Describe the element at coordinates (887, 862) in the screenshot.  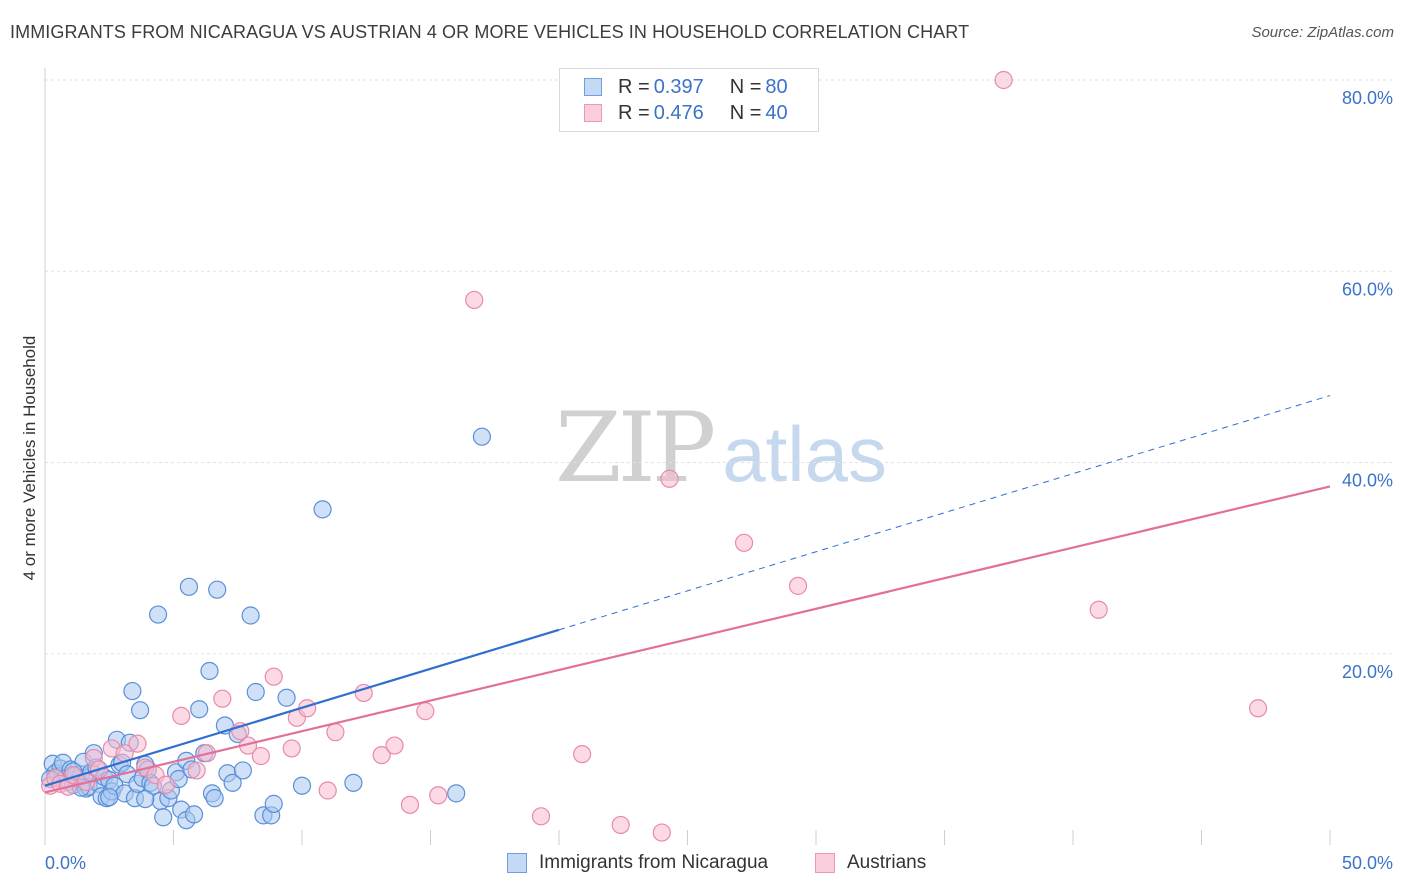
I see `series-legend-label: Austrians` at that location.